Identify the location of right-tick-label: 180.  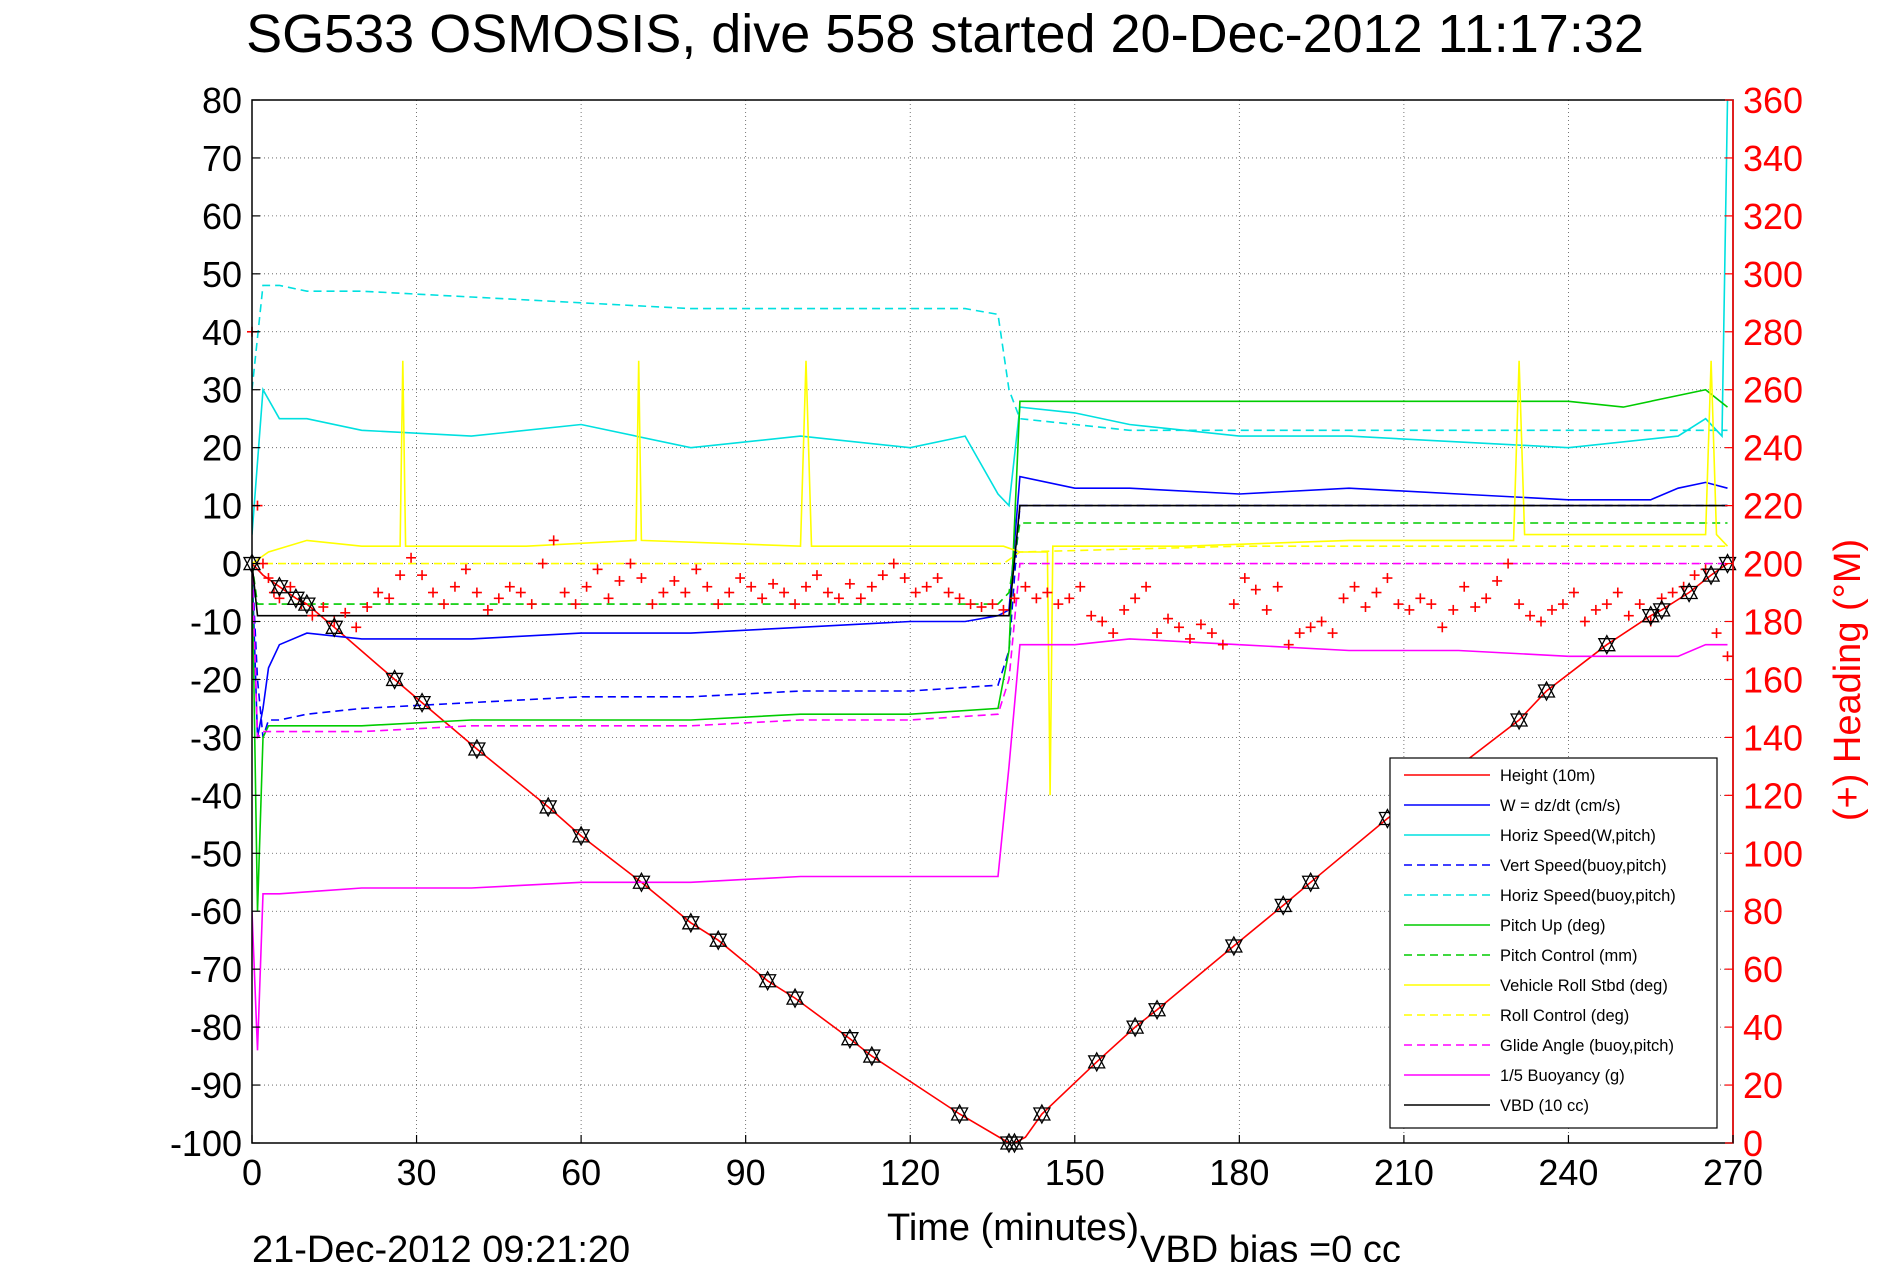
(1773, 622).